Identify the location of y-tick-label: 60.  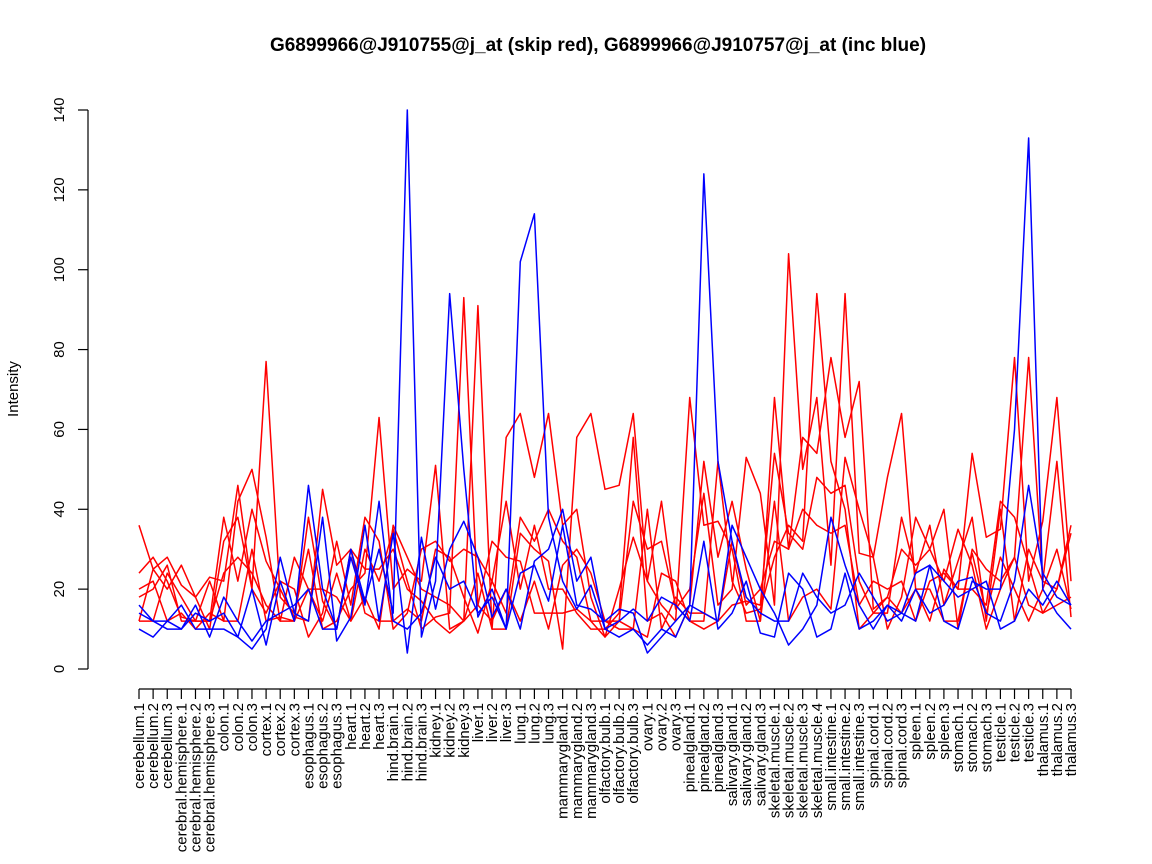
(59, 429).